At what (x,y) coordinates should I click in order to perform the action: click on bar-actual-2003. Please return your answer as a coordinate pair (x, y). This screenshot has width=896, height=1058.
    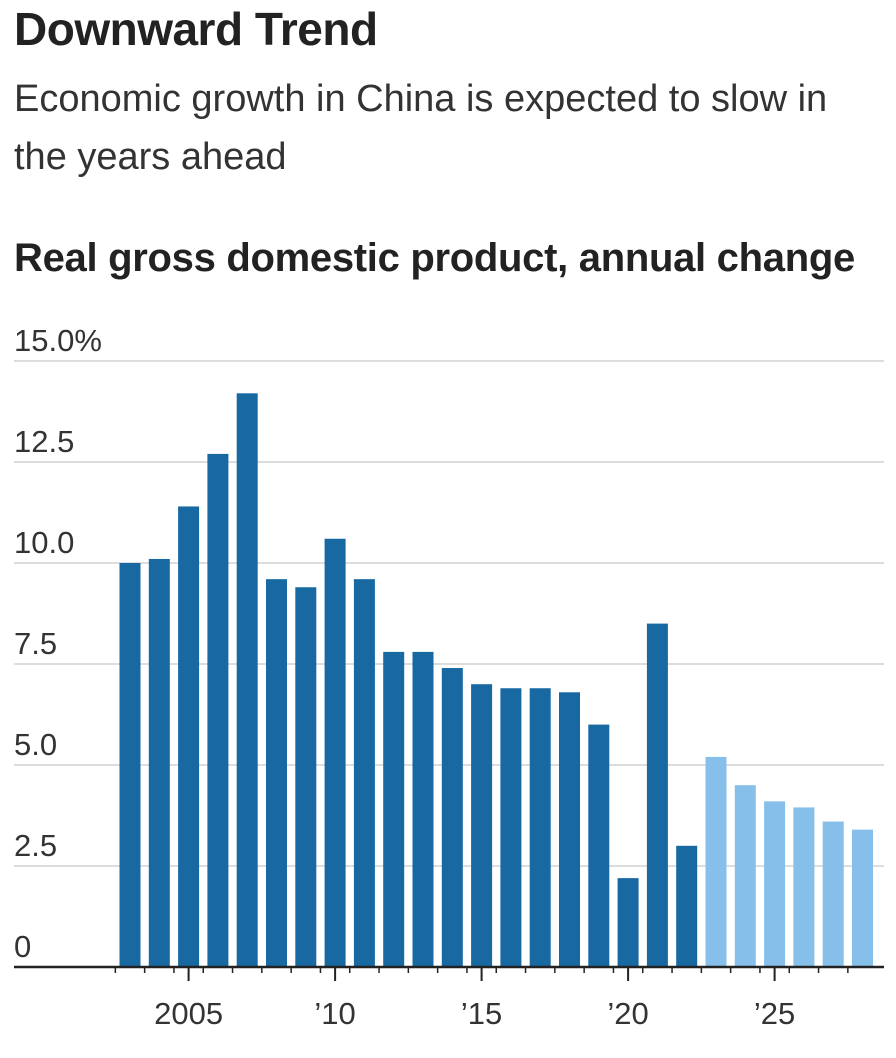
    Looking at the image, I should click on (130, 765).